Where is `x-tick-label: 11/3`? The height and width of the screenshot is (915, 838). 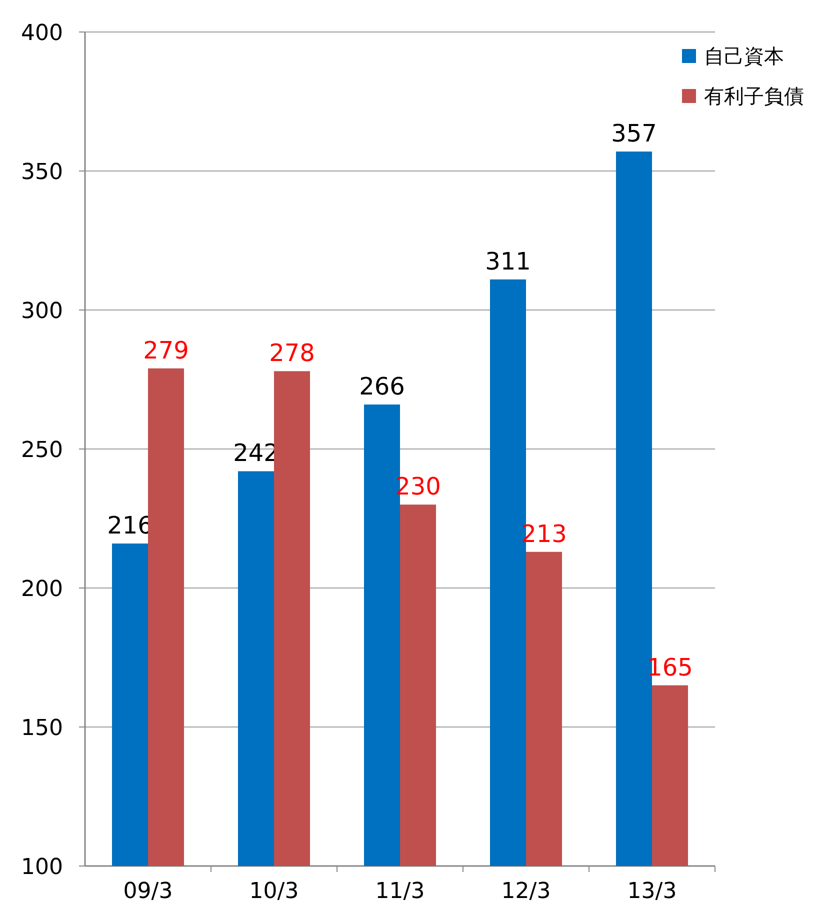 x-tick-label: 11/3 is located at coordinates (400, 891).